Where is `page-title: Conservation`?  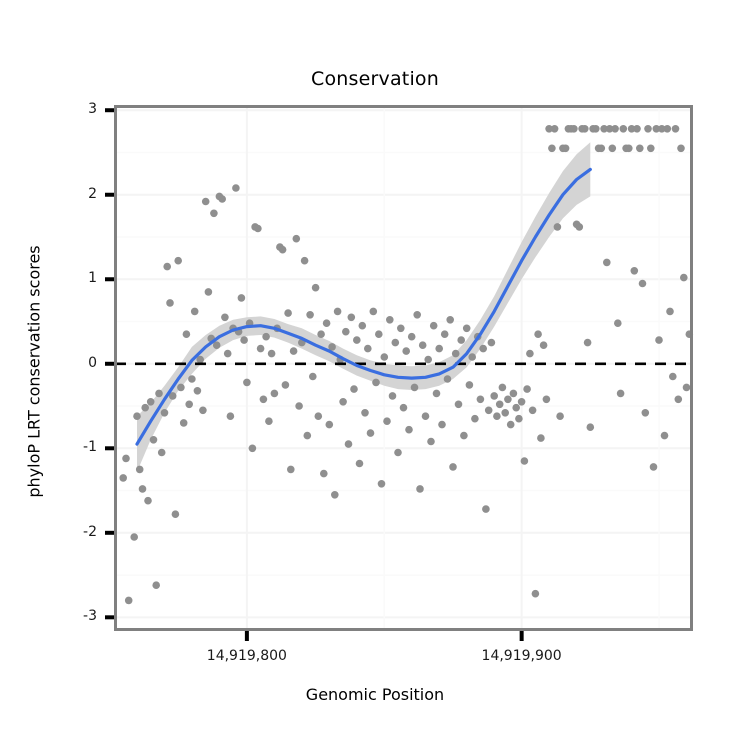
page-title: Conservation is located at coordinates (374, 79).